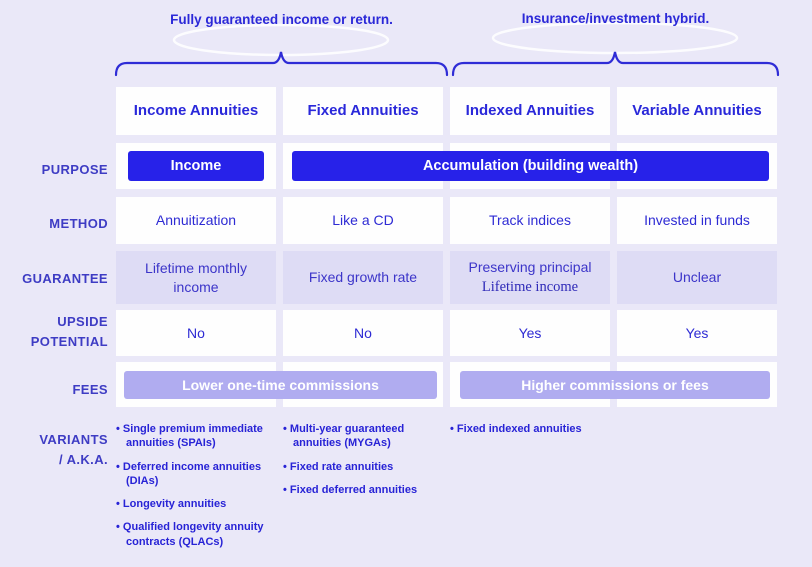 Image resolution: width=812 pixels, height=567 pixels. Describe the element at coordinates (530, 266) in the screenshot. I see `guarantee-indexed-line1: Preserving principal` at that location.